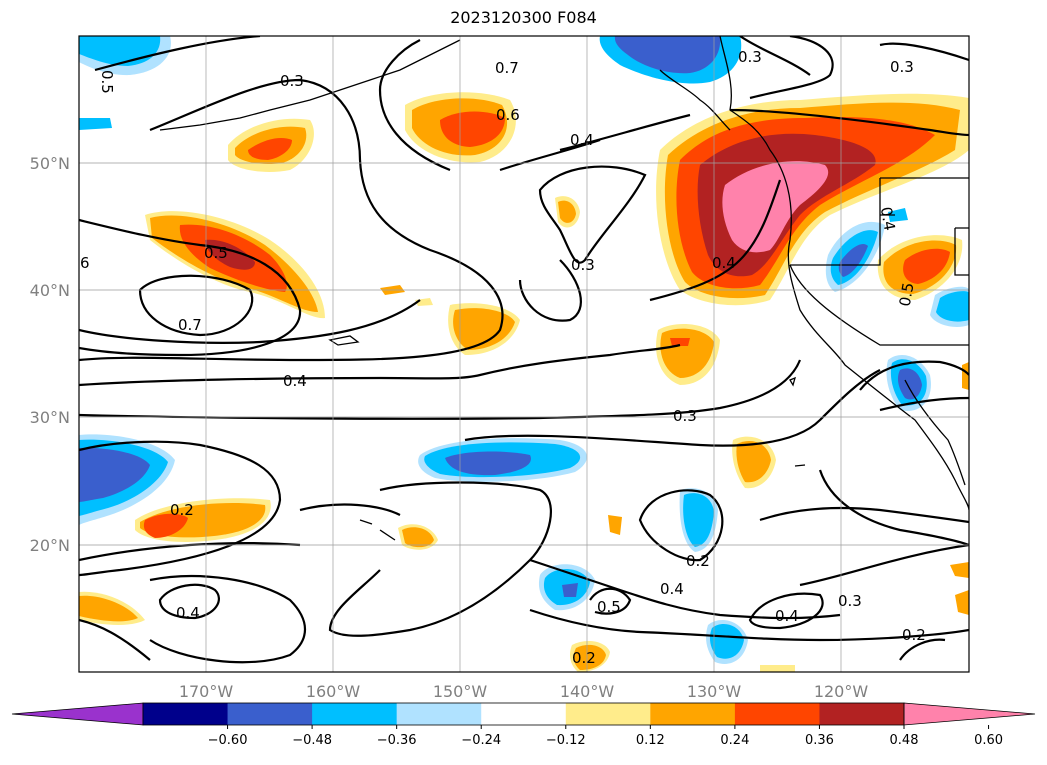  What do you see at coordinates (333, 691) in the screenshot?
I see `lon-tick-label: 160°W` at bounding box center [333, 691].